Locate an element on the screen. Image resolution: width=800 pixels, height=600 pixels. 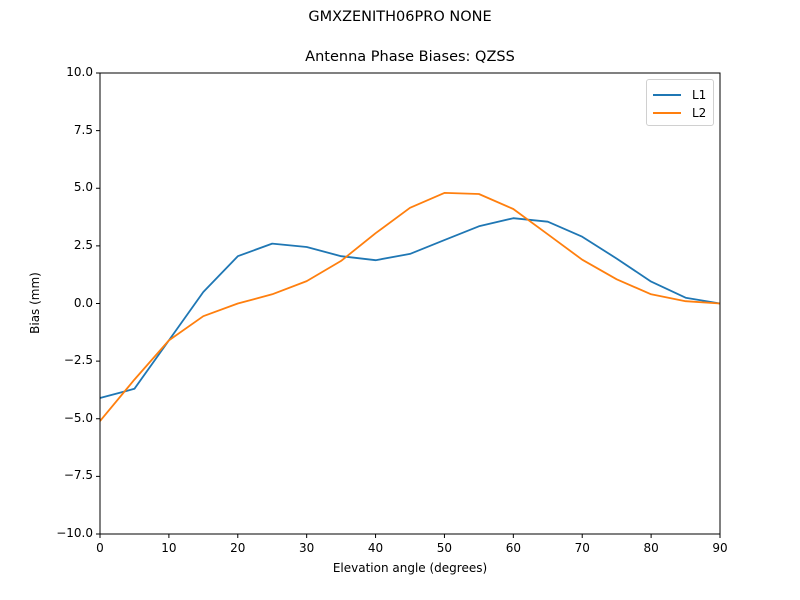
y-axis-label: Bias (mm) is located at coordinates (35, 303).